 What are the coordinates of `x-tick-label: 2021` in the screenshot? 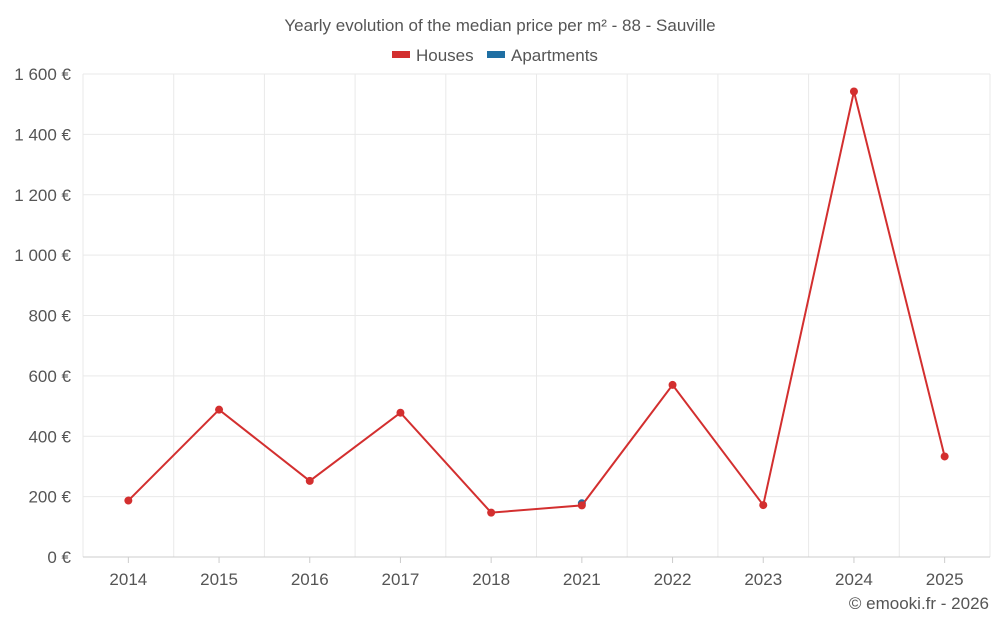 It's located at (582, 579).